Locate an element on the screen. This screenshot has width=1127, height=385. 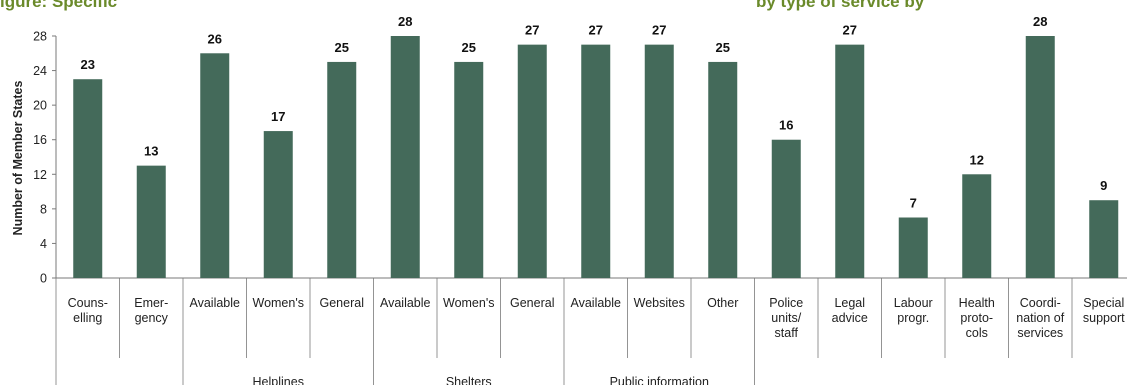
bar-value-label: 12 is located at coordinates (977, 159).